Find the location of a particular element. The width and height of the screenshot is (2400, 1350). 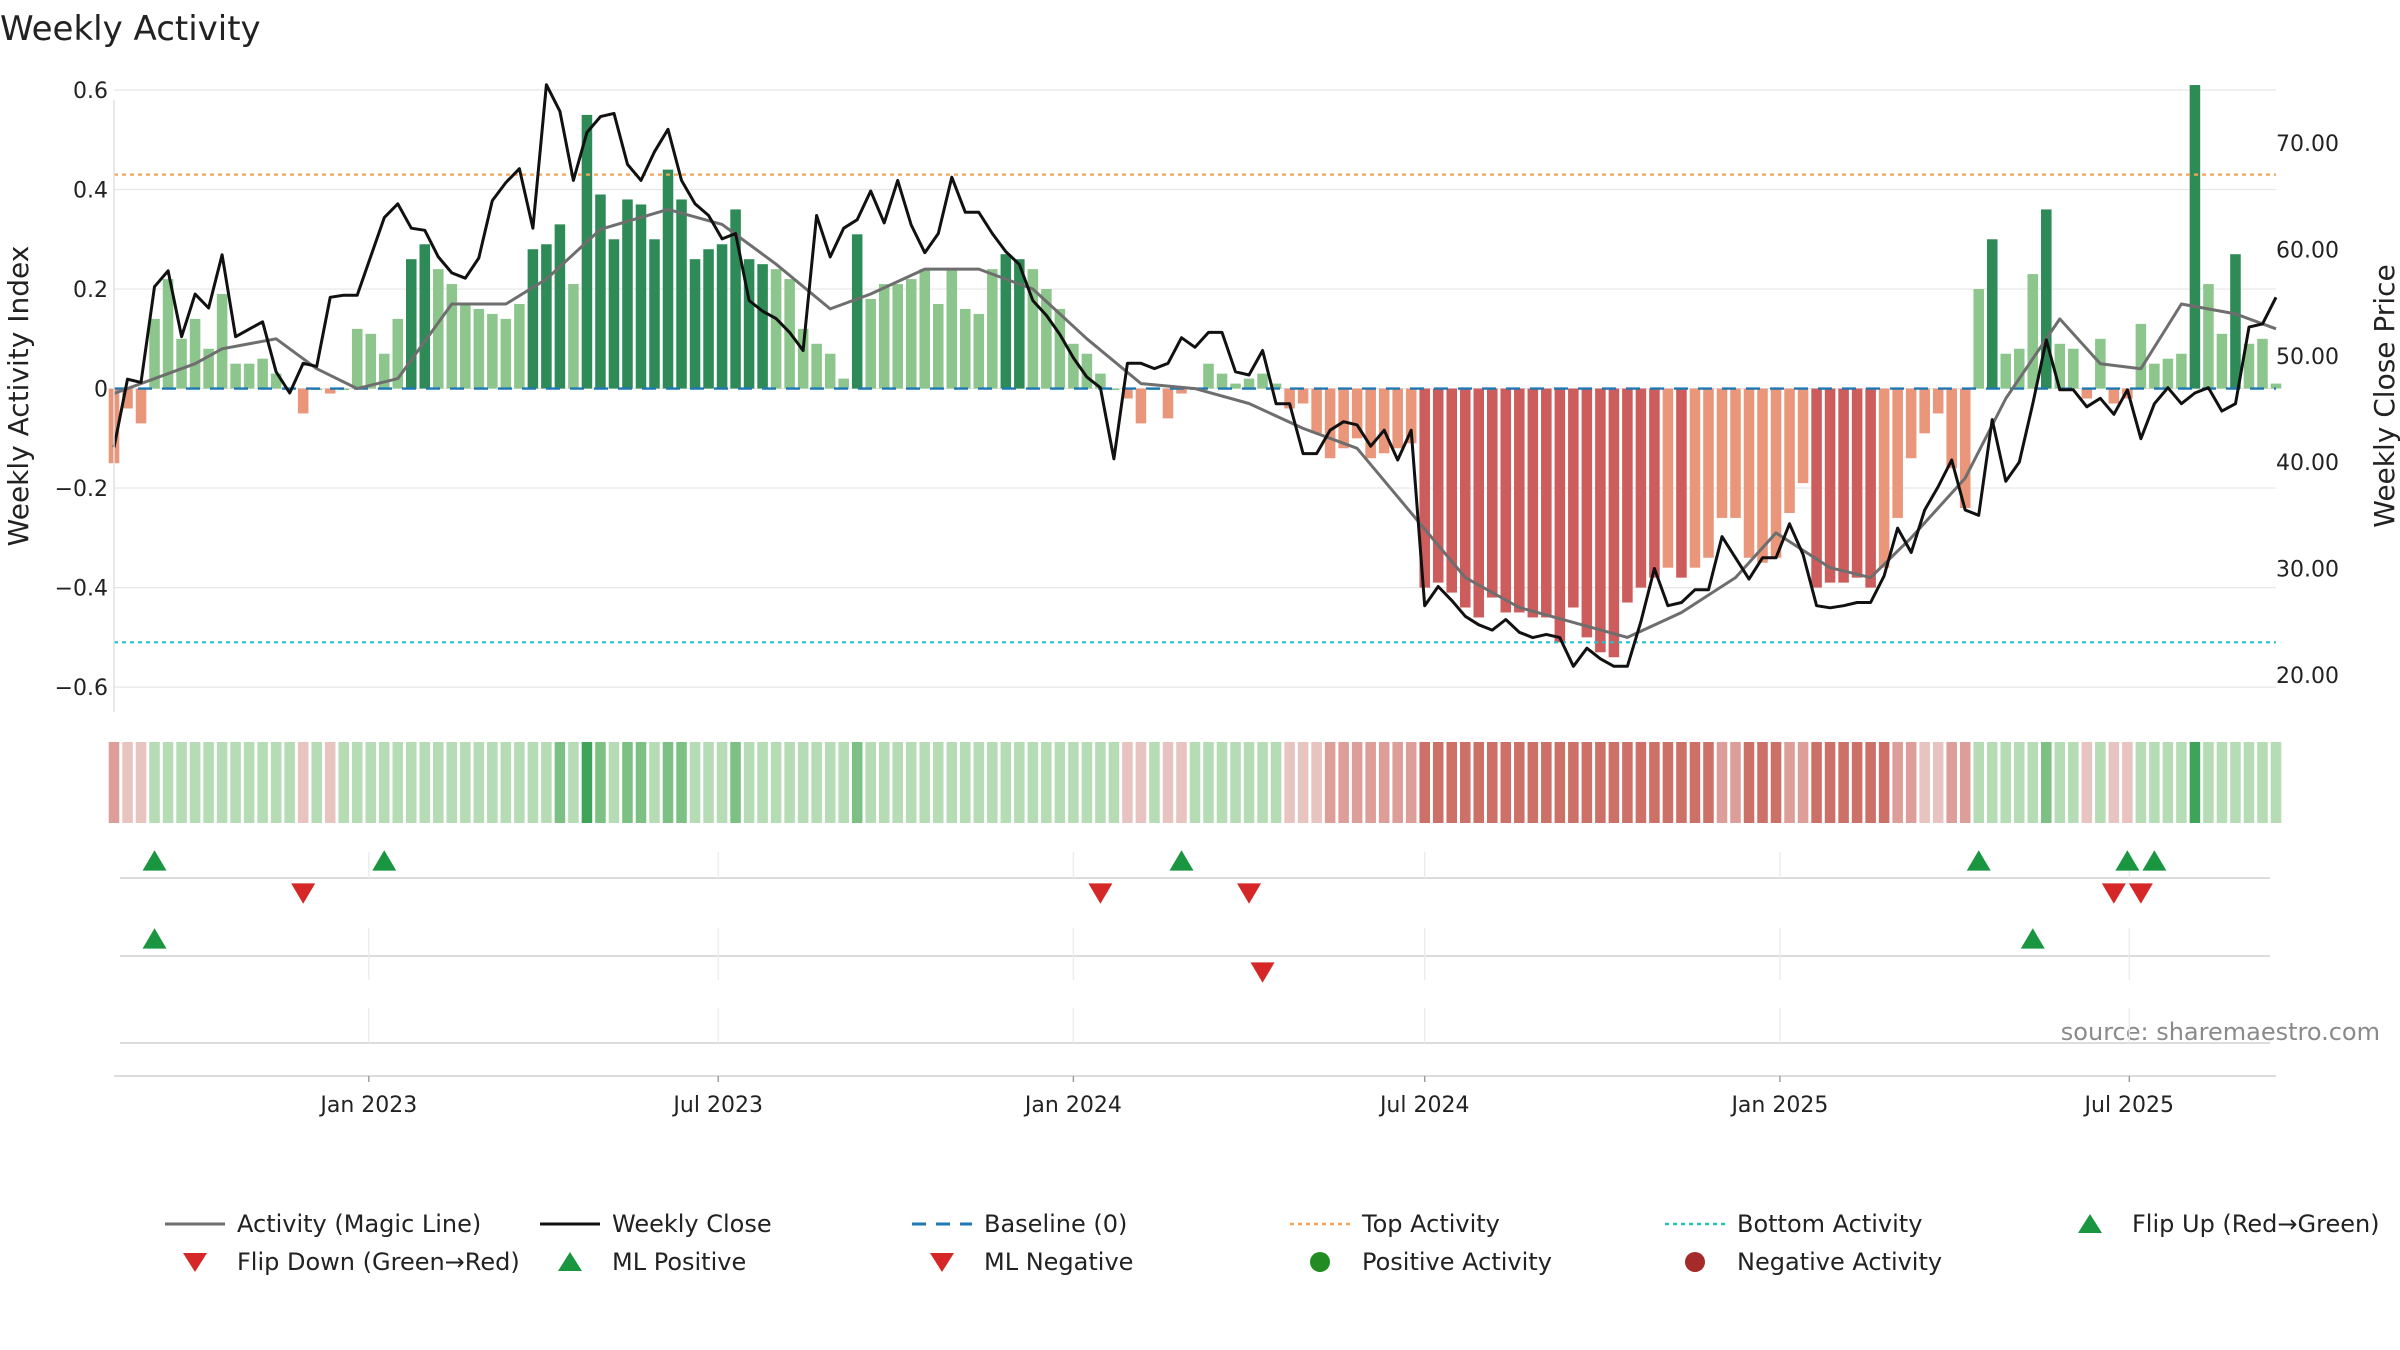

legend-label: Negative Activity is located at coordinates (1839, 1262).